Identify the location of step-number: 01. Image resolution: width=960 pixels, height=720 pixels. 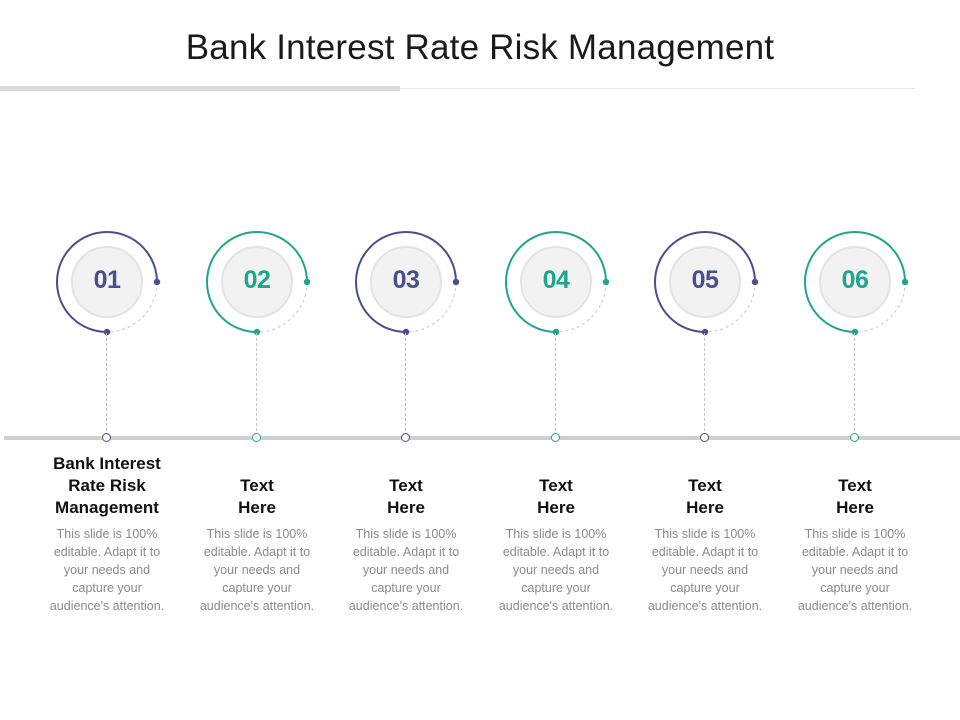
(107, 280).